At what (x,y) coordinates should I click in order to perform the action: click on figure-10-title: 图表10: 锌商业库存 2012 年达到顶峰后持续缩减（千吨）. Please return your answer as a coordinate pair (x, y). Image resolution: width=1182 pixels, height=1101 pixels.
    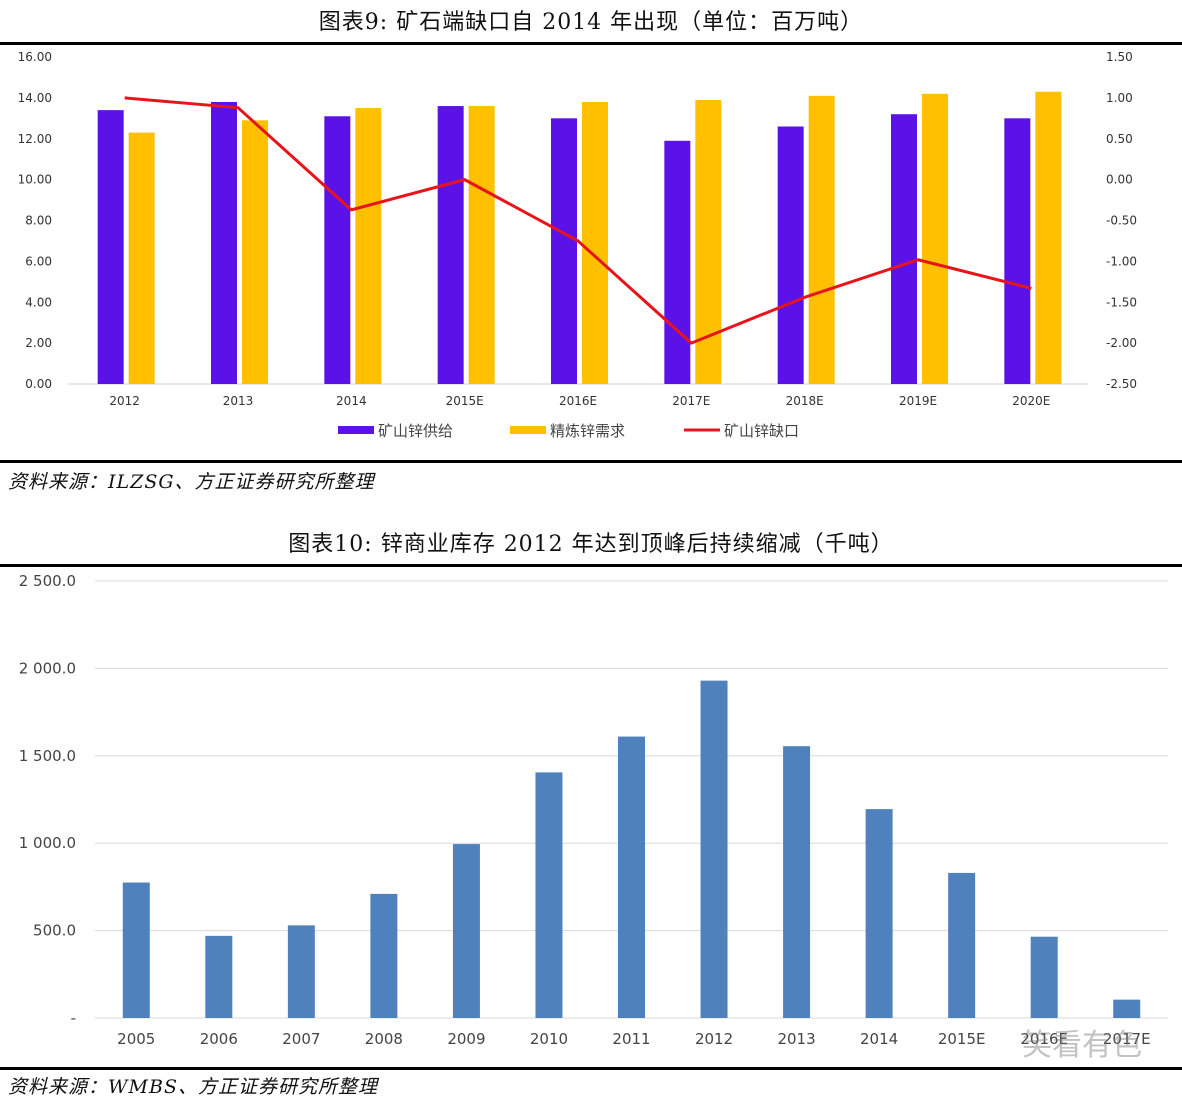
    Looking at the image, I should click on (591, 544).